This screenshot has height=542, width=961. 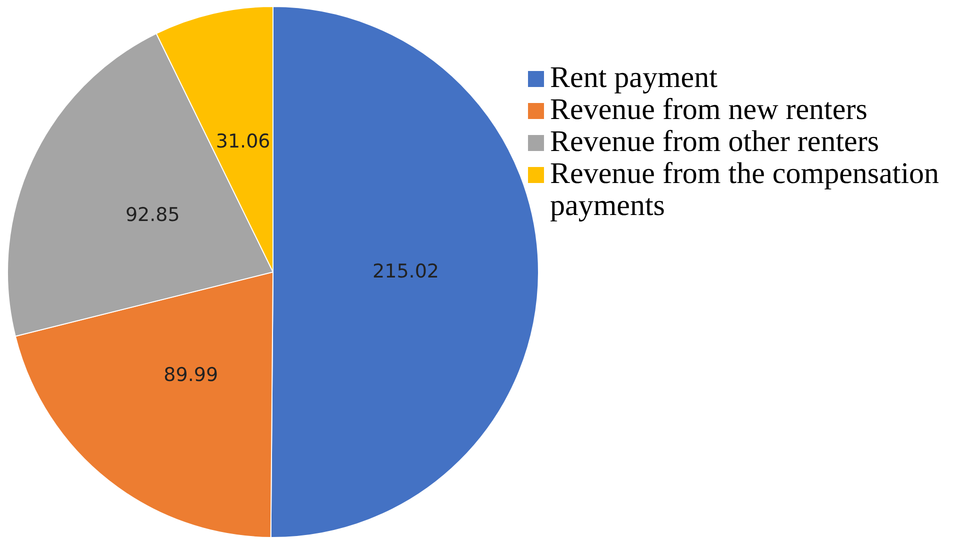 I want to click on legend-label: Revenue from new renters, so click(x=709, y=109).